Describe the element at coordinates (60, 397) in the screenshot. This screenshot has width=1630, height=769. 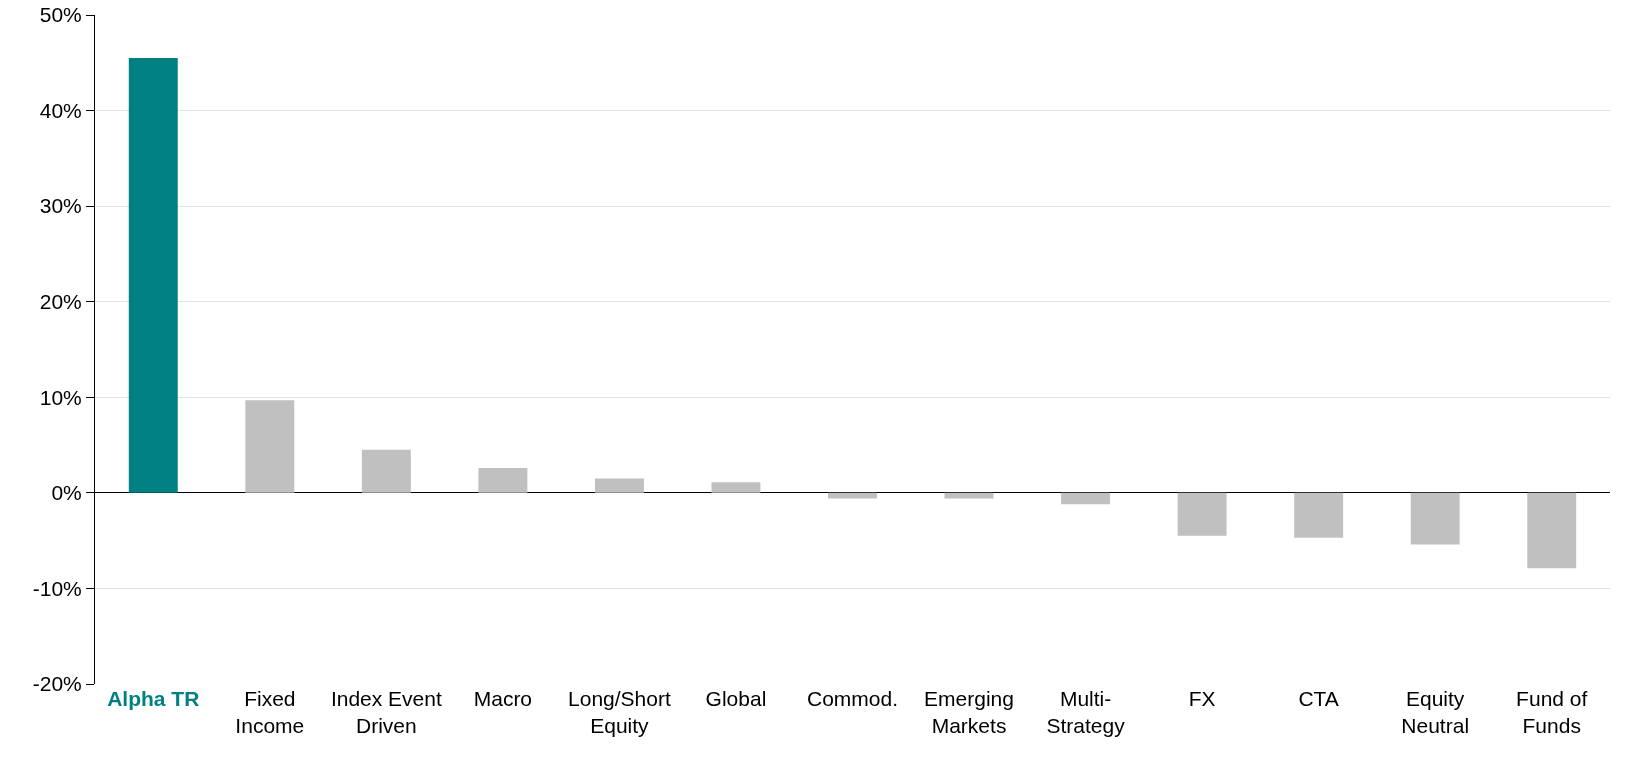
I see `y-tick-label: 10%` at that location.